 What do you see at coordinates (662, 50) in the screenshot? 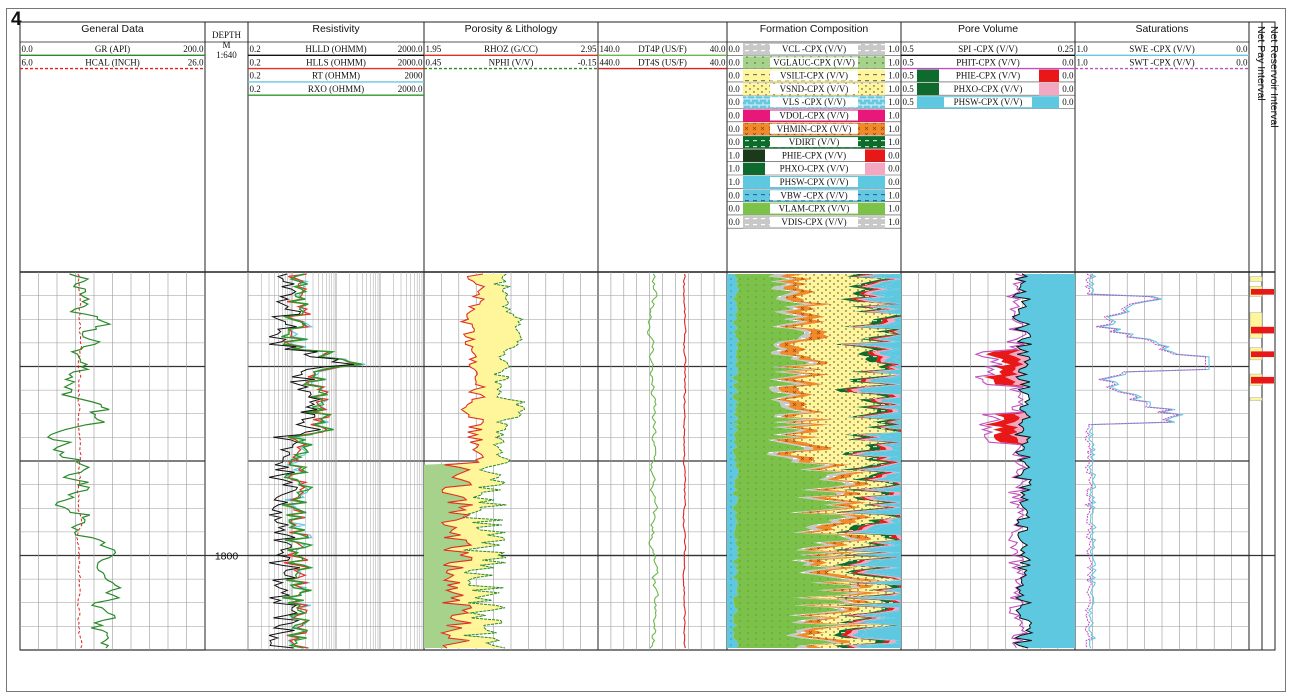
I see `curve-header-sonic: 140.0 40.0 DT4P (US/F)` at bounding box center [662, 50].